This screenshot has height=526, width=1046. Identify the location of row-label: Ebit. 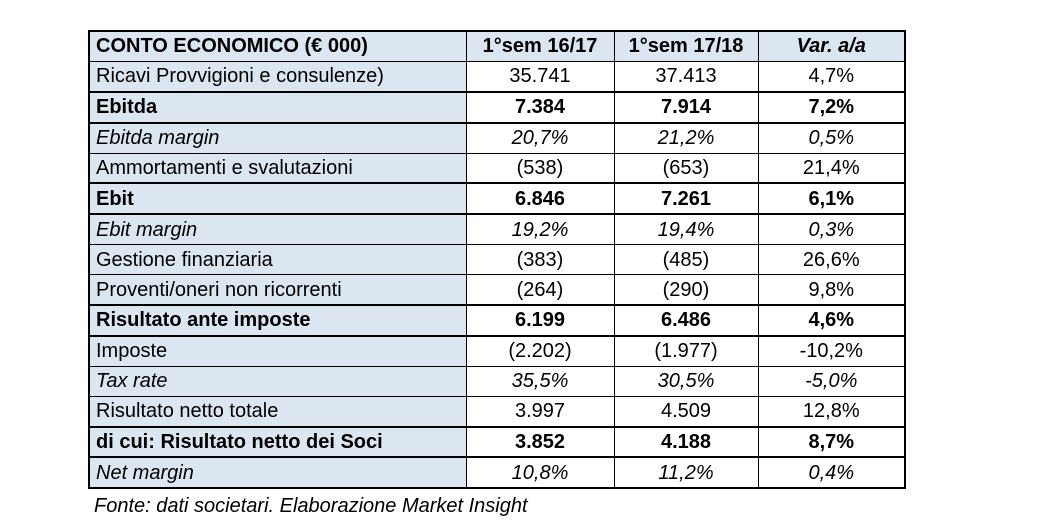
(277, 199).